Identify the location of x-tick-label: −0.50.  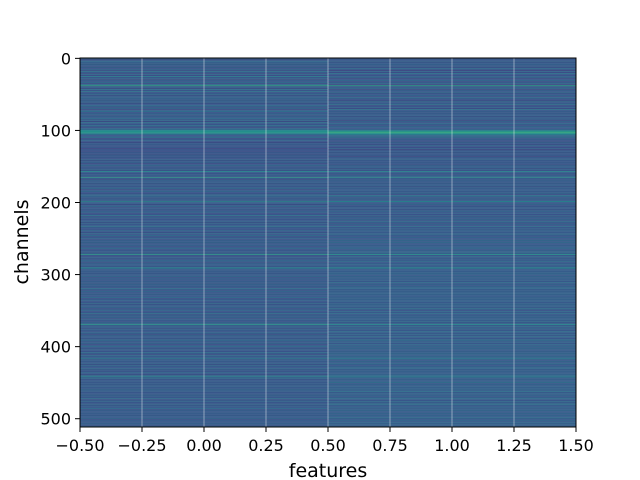
(79, 445).